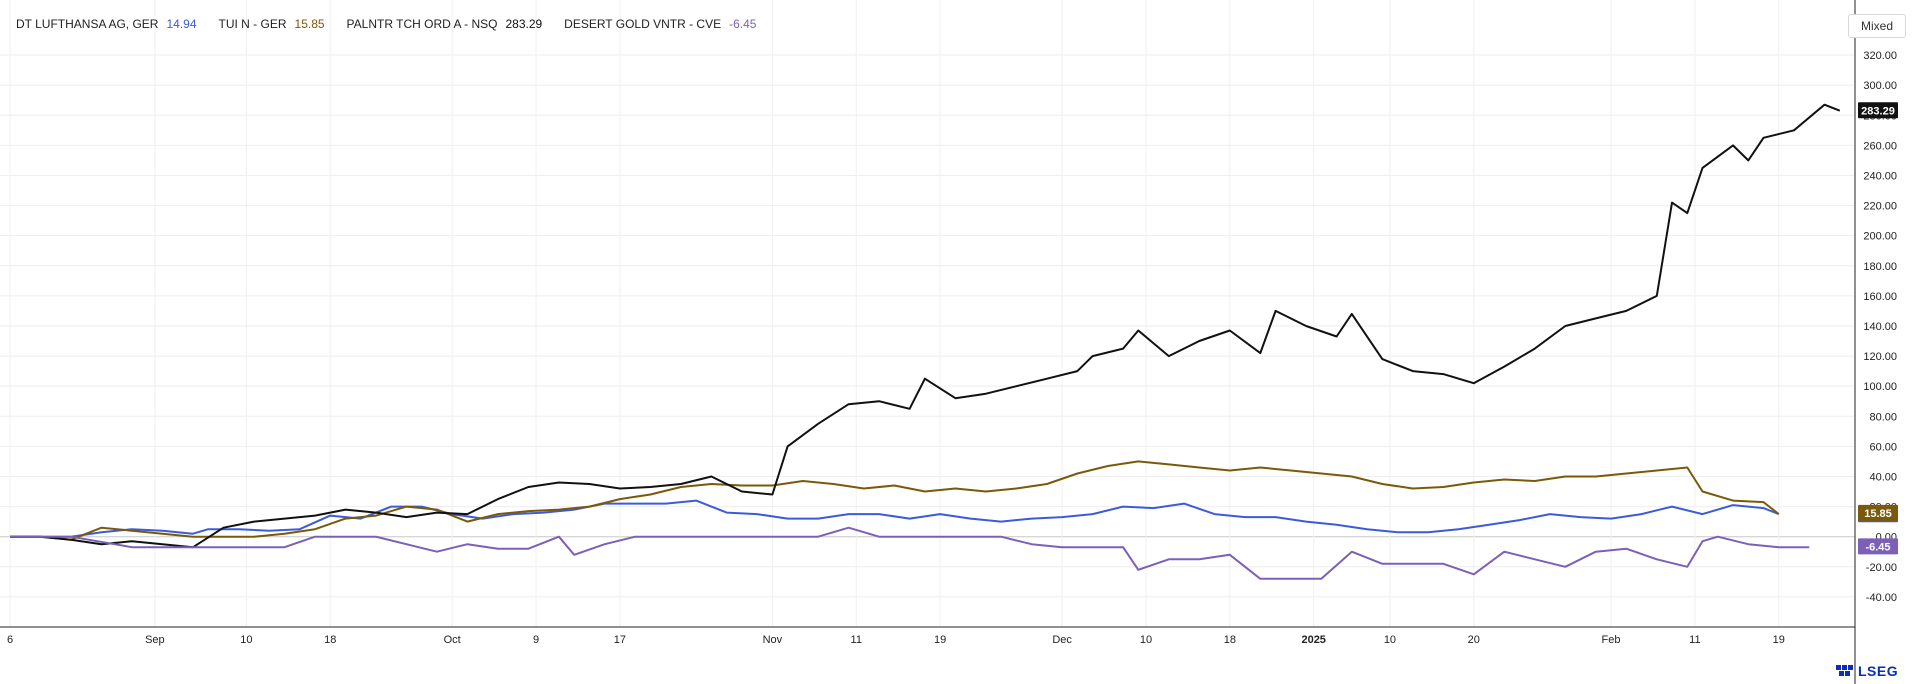 This screenshot has width=1920, height=684. I want to click on y-tick-label: 180.00, so click(1880, 267).